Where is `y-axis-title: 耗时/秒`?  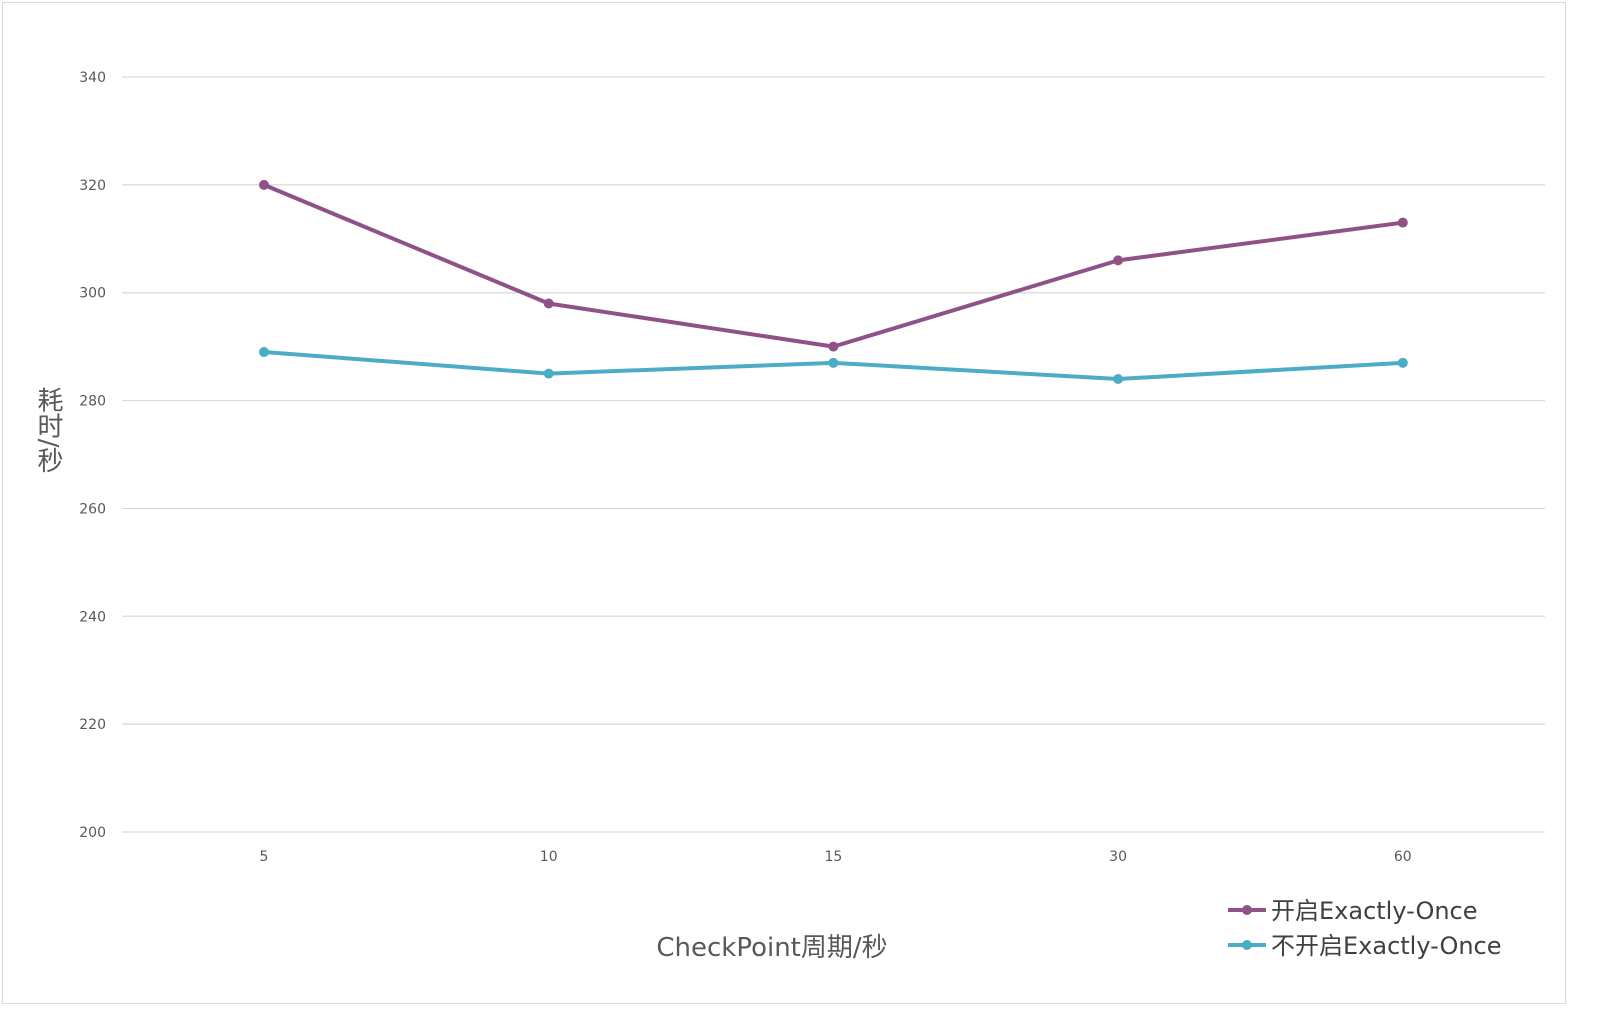 y-axis-title: 耗时/秒 is located at coordinates (48, 429).